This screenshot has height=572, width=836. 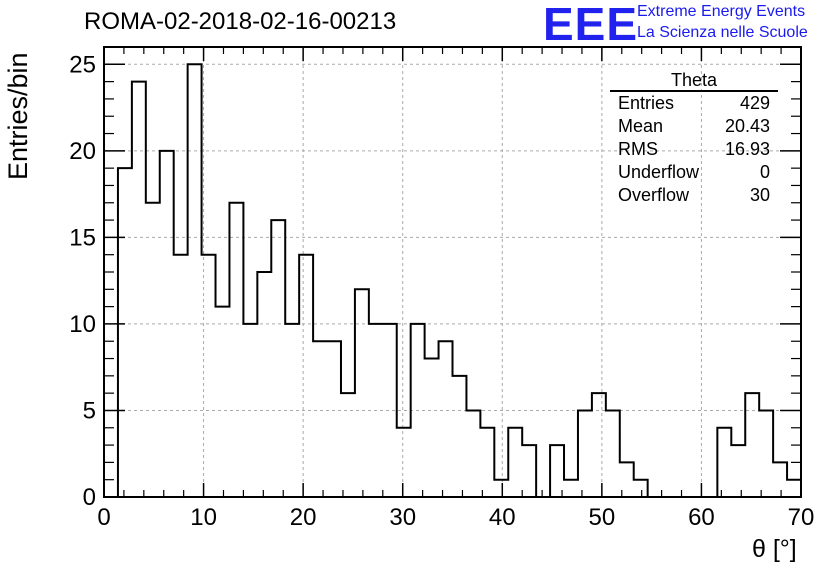 What do you see at coordinates (722, 32) in the screenshot?
I see `logo-line-2: La Scienza nelle Scuole` at bounding box center [722, 32].